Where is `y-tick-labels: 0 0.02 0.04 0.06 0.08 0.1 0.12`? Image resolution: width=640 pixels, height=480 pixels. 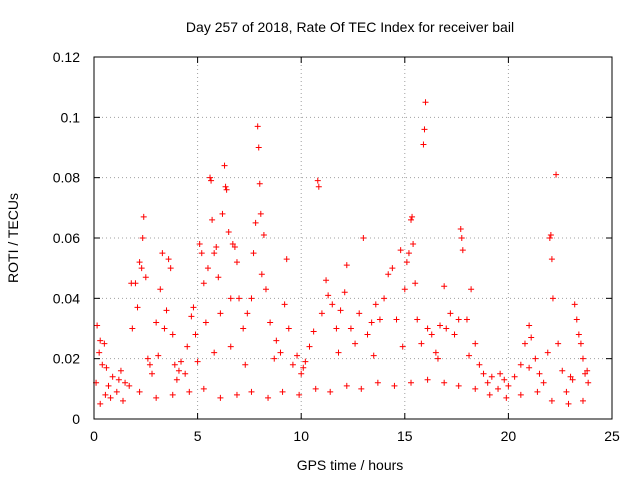
y-tick-labels: 0 0.02 0.04 0.06 0.08 0.1 0.12 is located at coordinates (66, 238).